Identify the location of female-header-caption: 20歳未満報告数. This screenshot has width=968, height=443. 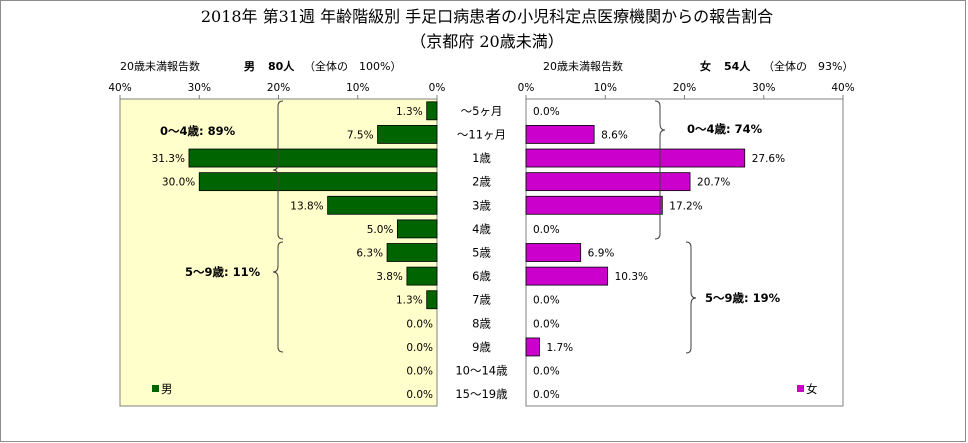
(583, 66).